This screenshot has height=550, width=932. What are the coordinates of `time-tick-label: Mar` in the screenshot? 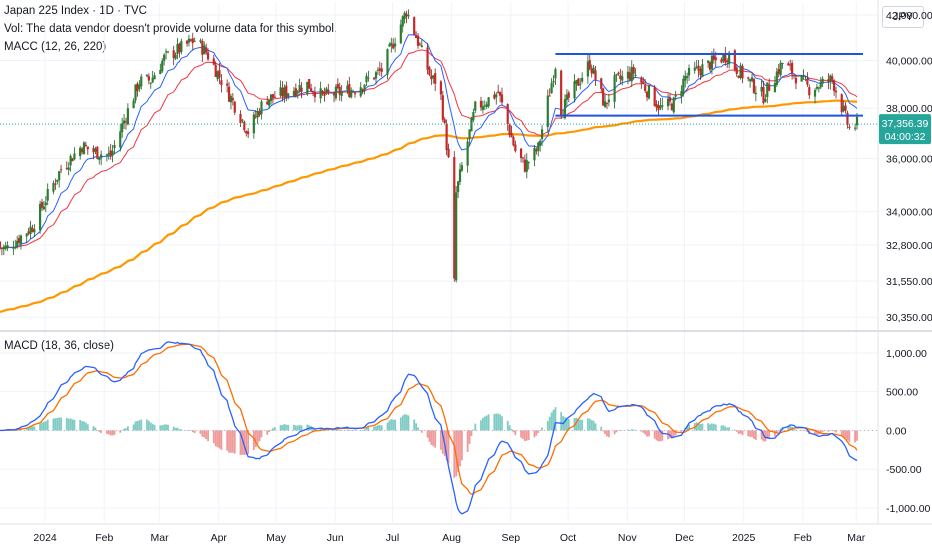 It's located at (160, 538).